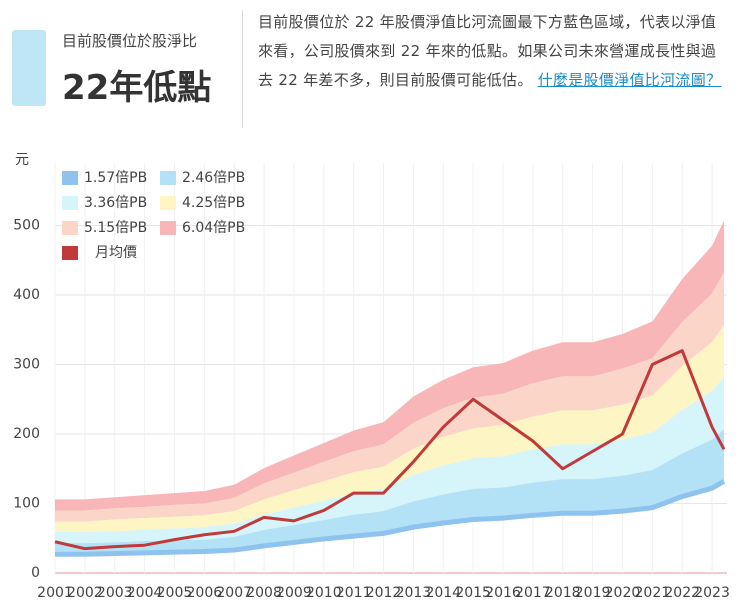 The height and width of the screenshot is (604, 739). Describe the element at coordinates (533, 593) in the screenshot. I see `x-tick-label: 2017` at that location.